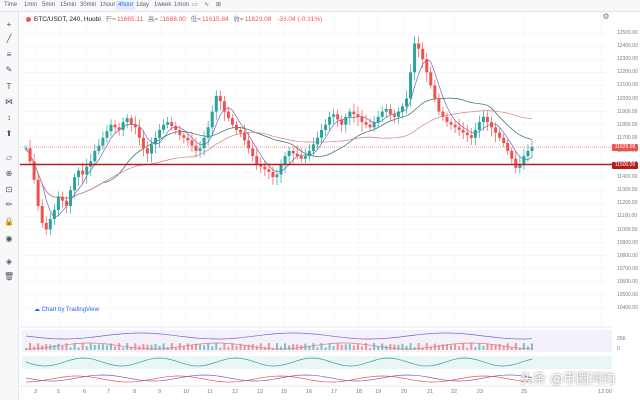 Image resolution: width=640 pixels, height=400 pixels. What do you see at coordinates (9, 221) in the screenshot?
I see `lock-icon: 🔒` at bounding box center [9, 221].